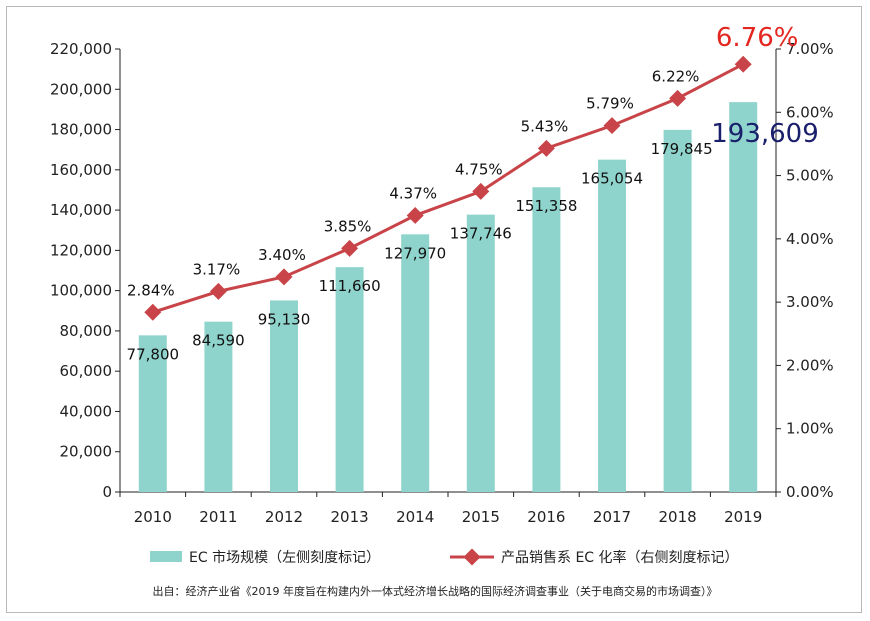 This screenshot has width=870, height=621. I want to click on legend-line-label: 产品销售系 EC 化率（右侧刻度标记）, so click(620, 557).